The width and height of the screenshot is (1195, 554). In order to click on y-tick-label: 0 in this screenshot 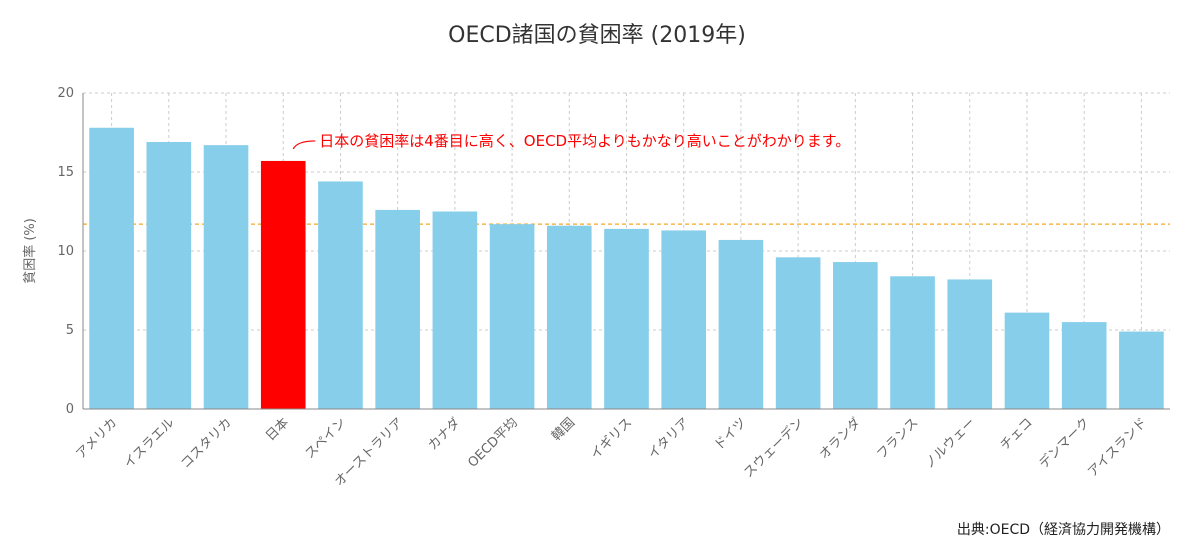, I will do `click(70, 409)`.